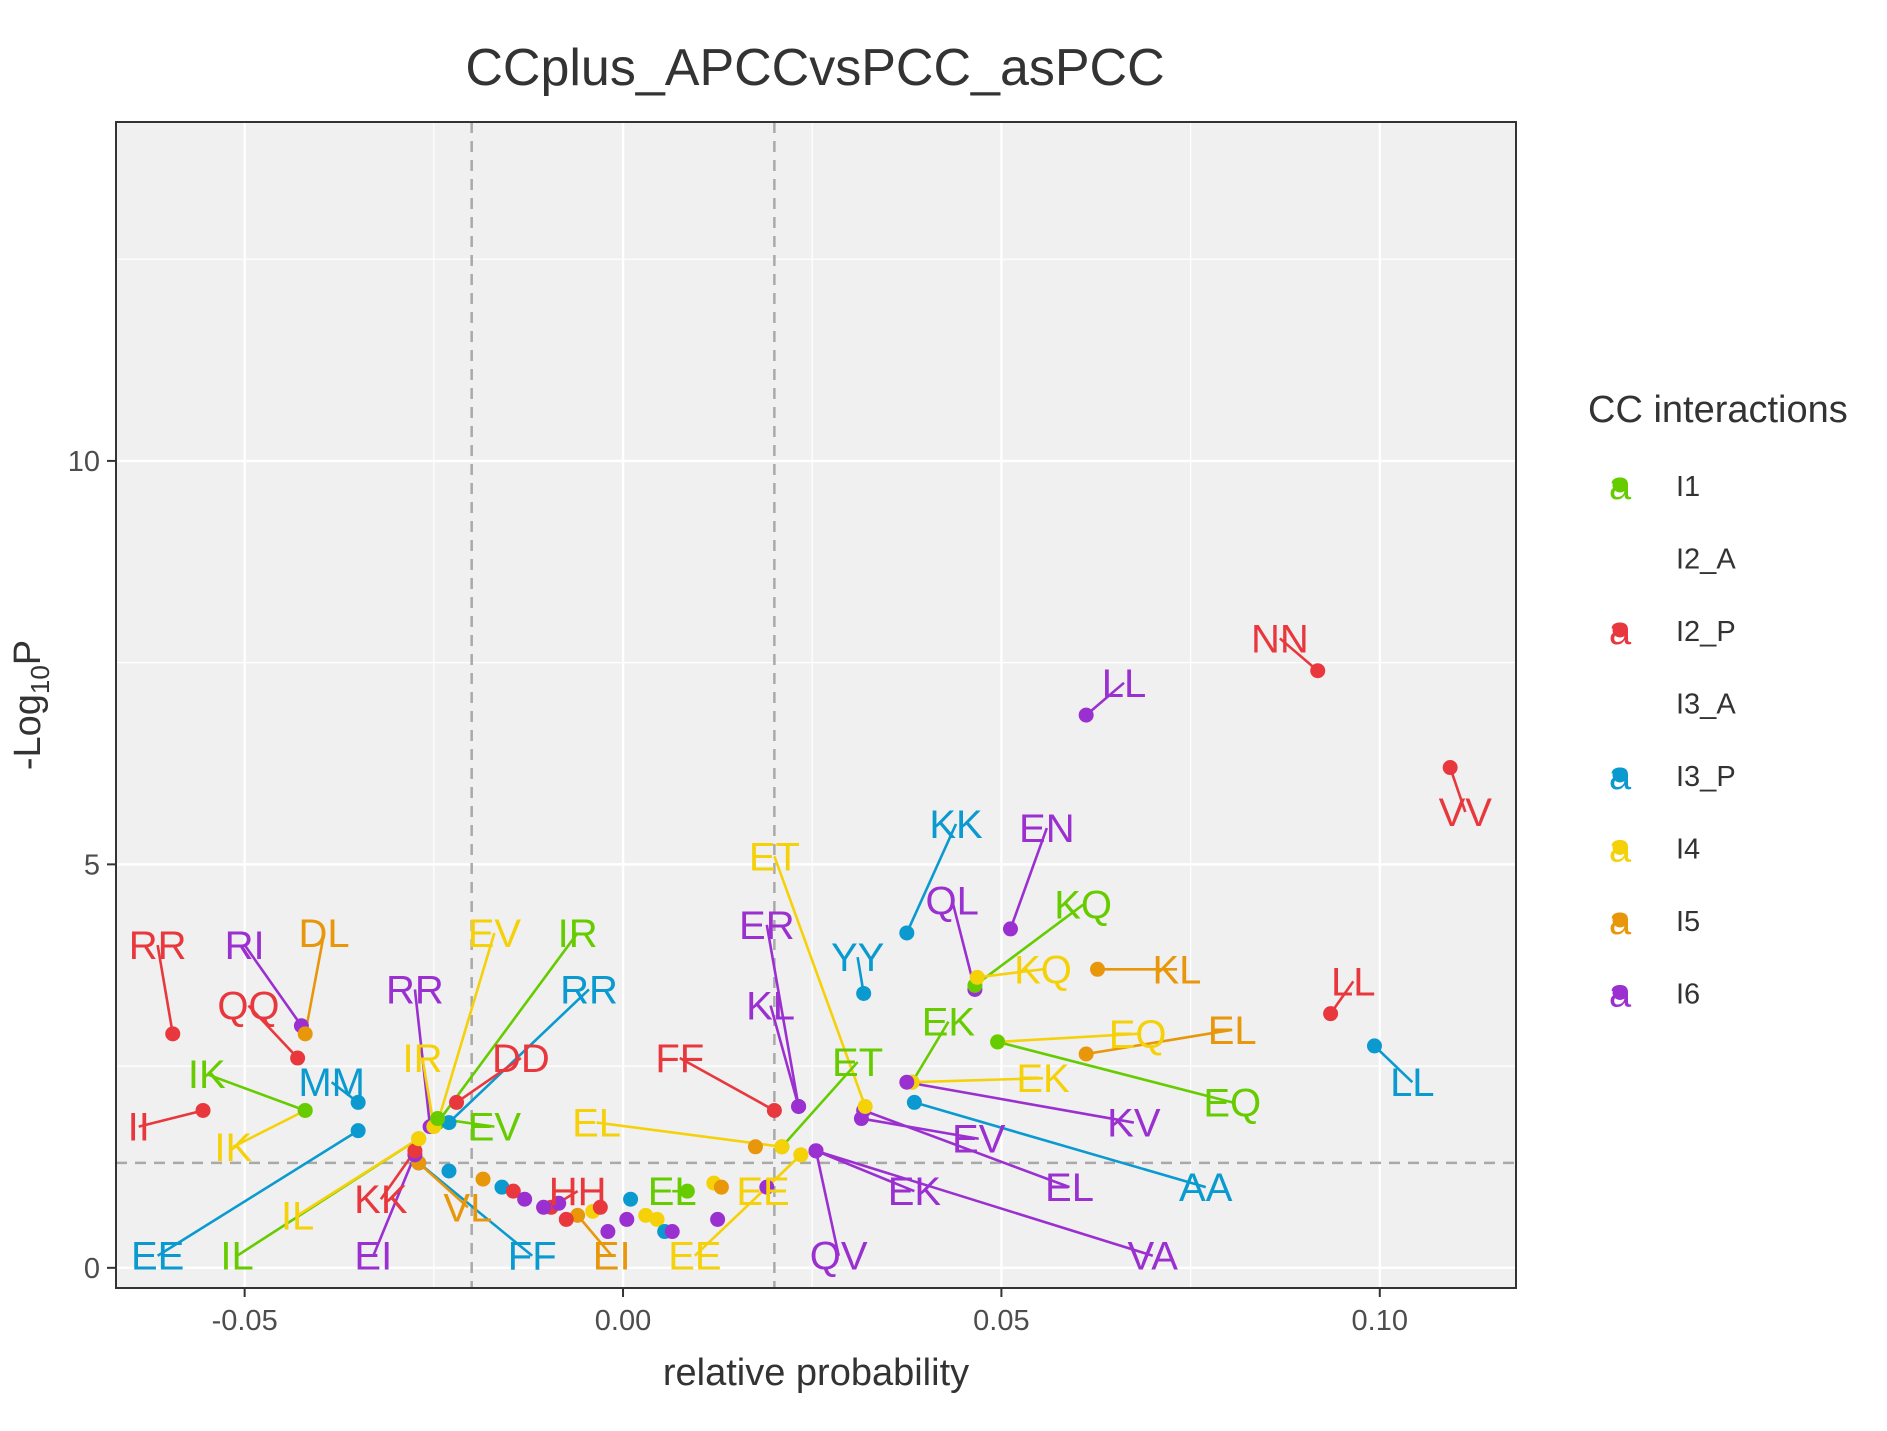 The width and height of the screenshot is (1887, 1431). Describe the element at coordinates (1654, 849) in the screenshot. I see `legend-entry: aI4` at that location.